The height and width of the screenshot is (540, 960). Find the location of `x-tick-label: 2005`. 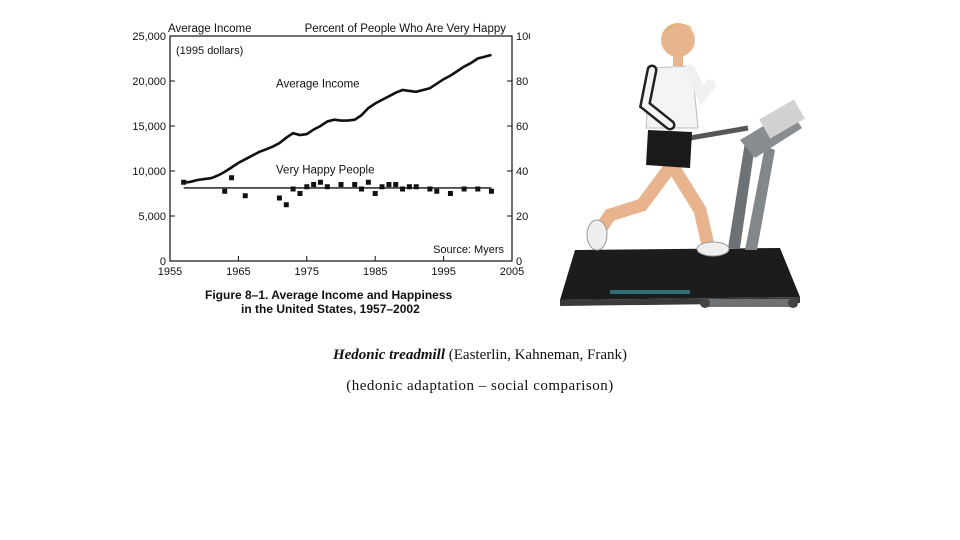

x-tick-label: 2005 is located at coordinates (512, 272).